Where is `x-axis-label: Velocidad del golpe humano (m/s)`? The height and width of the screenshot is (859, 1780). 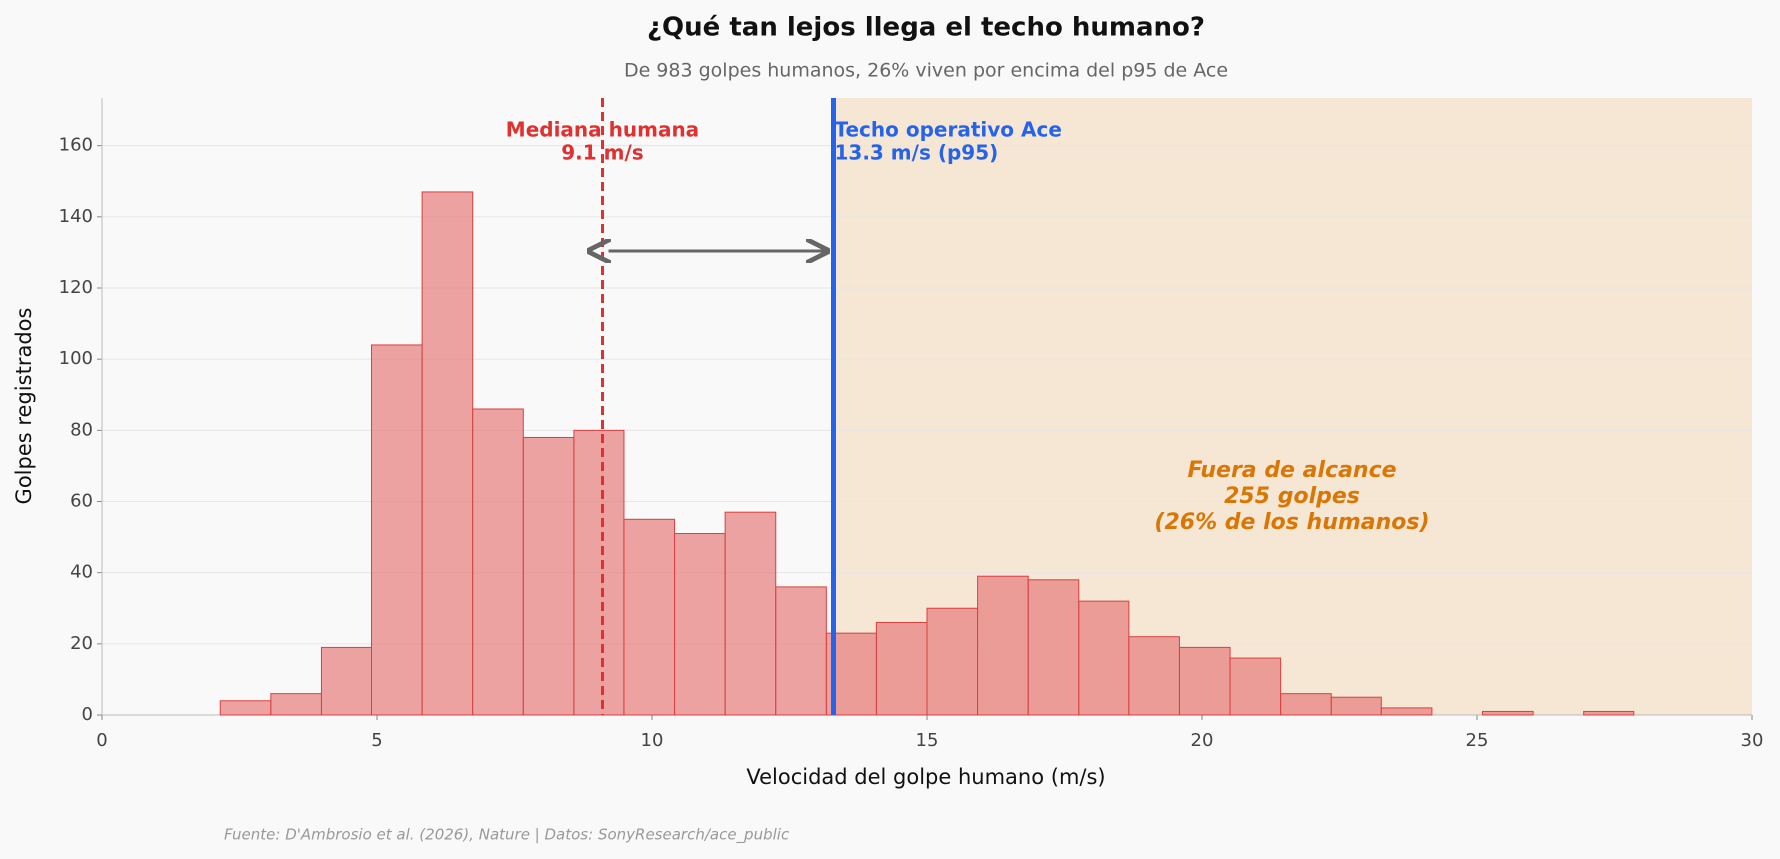
x-axis-label: Velocidad del golpe humano (m/s) is located at coordinates (925, 777).